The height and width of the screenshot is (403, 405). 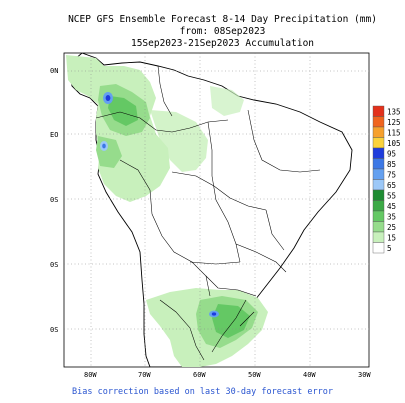 I want to click on lon-label: 50W, so click(x=254, y=375).